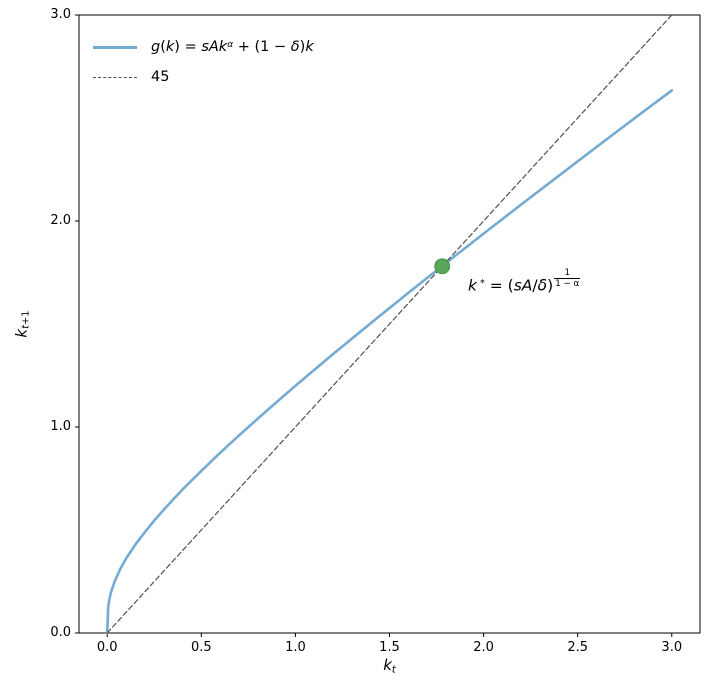  I want to click on x-axis-label: kt, so click(389, 666).